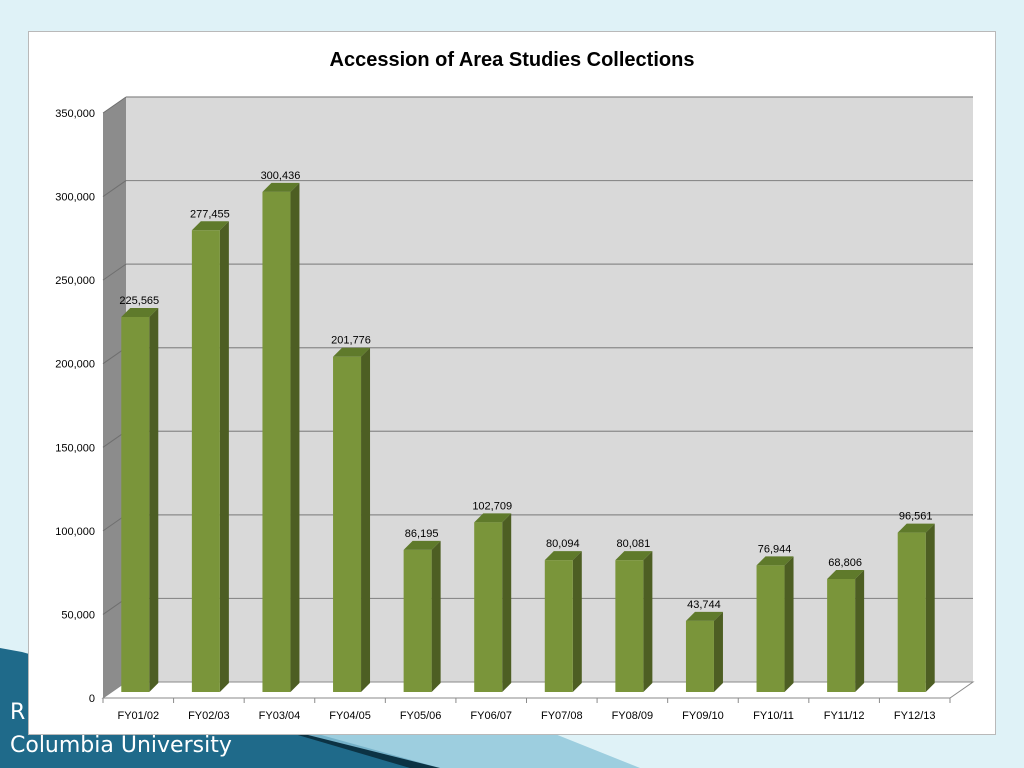 The height and width of the screenshot is (768, 1024). What do you see at coordinates (78, 615) in the screenshot?
I see `y-tick-label: 50,000` at bounding box center [78, 615].